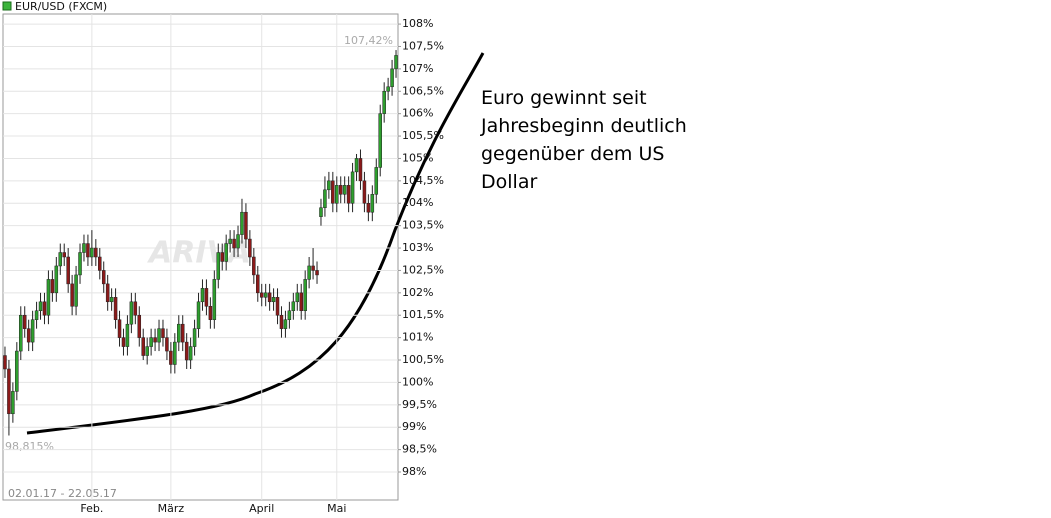 Image resolution: width=1051 pixels, height=518 pixels. What do you see at coordinates (423, 359) in the screenshot?
I see `y-tick-label: 100,5%` at bounding box center [423, 359].